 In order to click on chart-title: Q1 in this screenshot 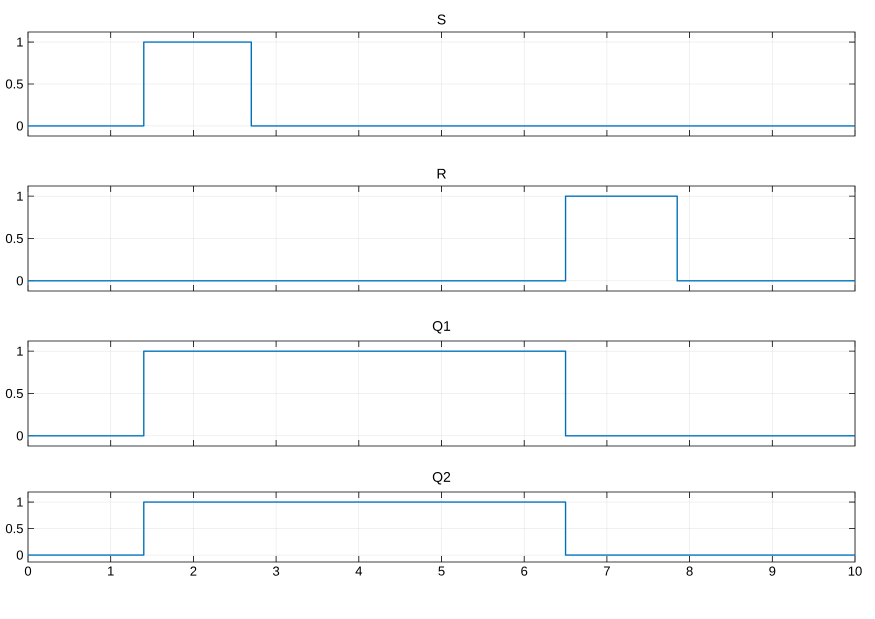, I will do `click(441, 327)`.